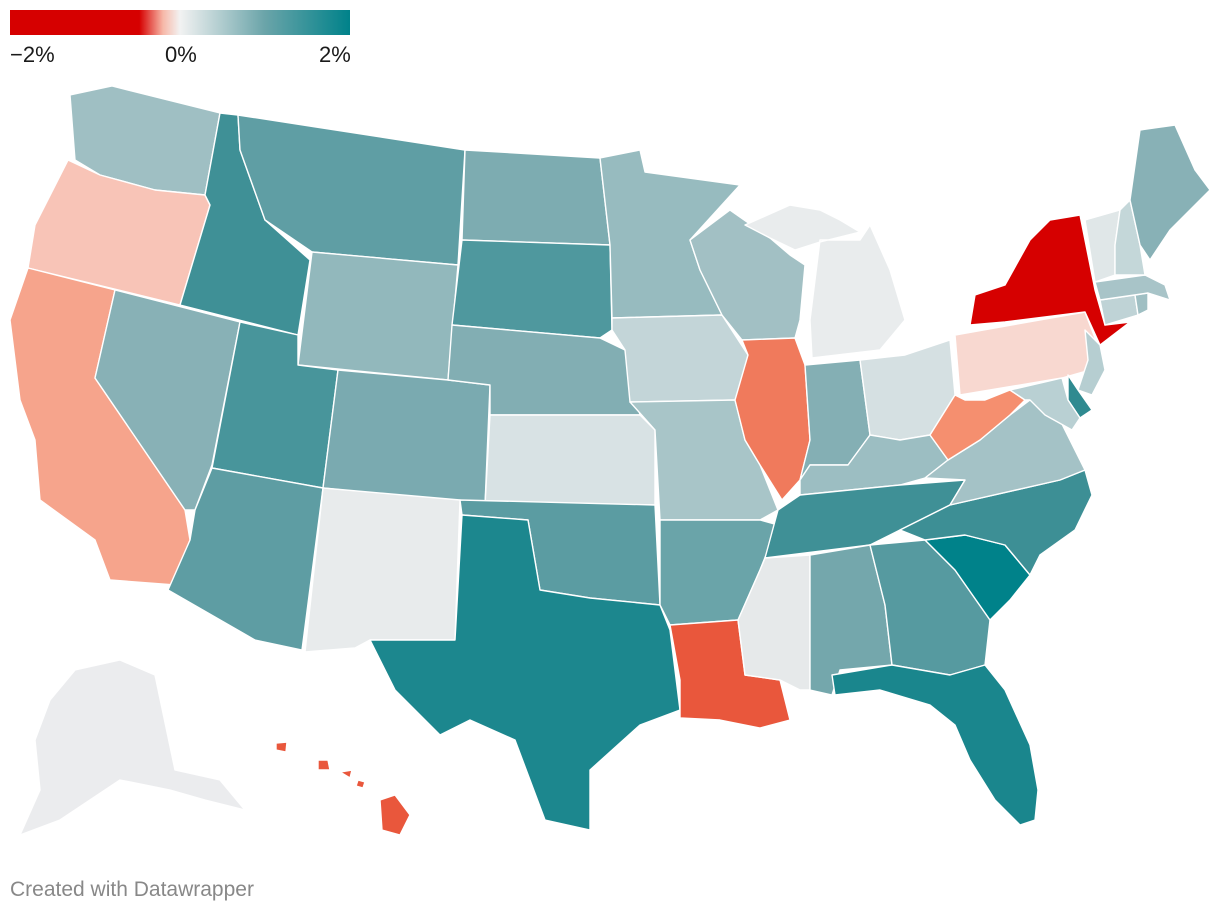 The height and width of the screenshot is (916, 1220). Describe the element at coordinates (825, 281) in the screenshot. I see `state-mi` at that location.